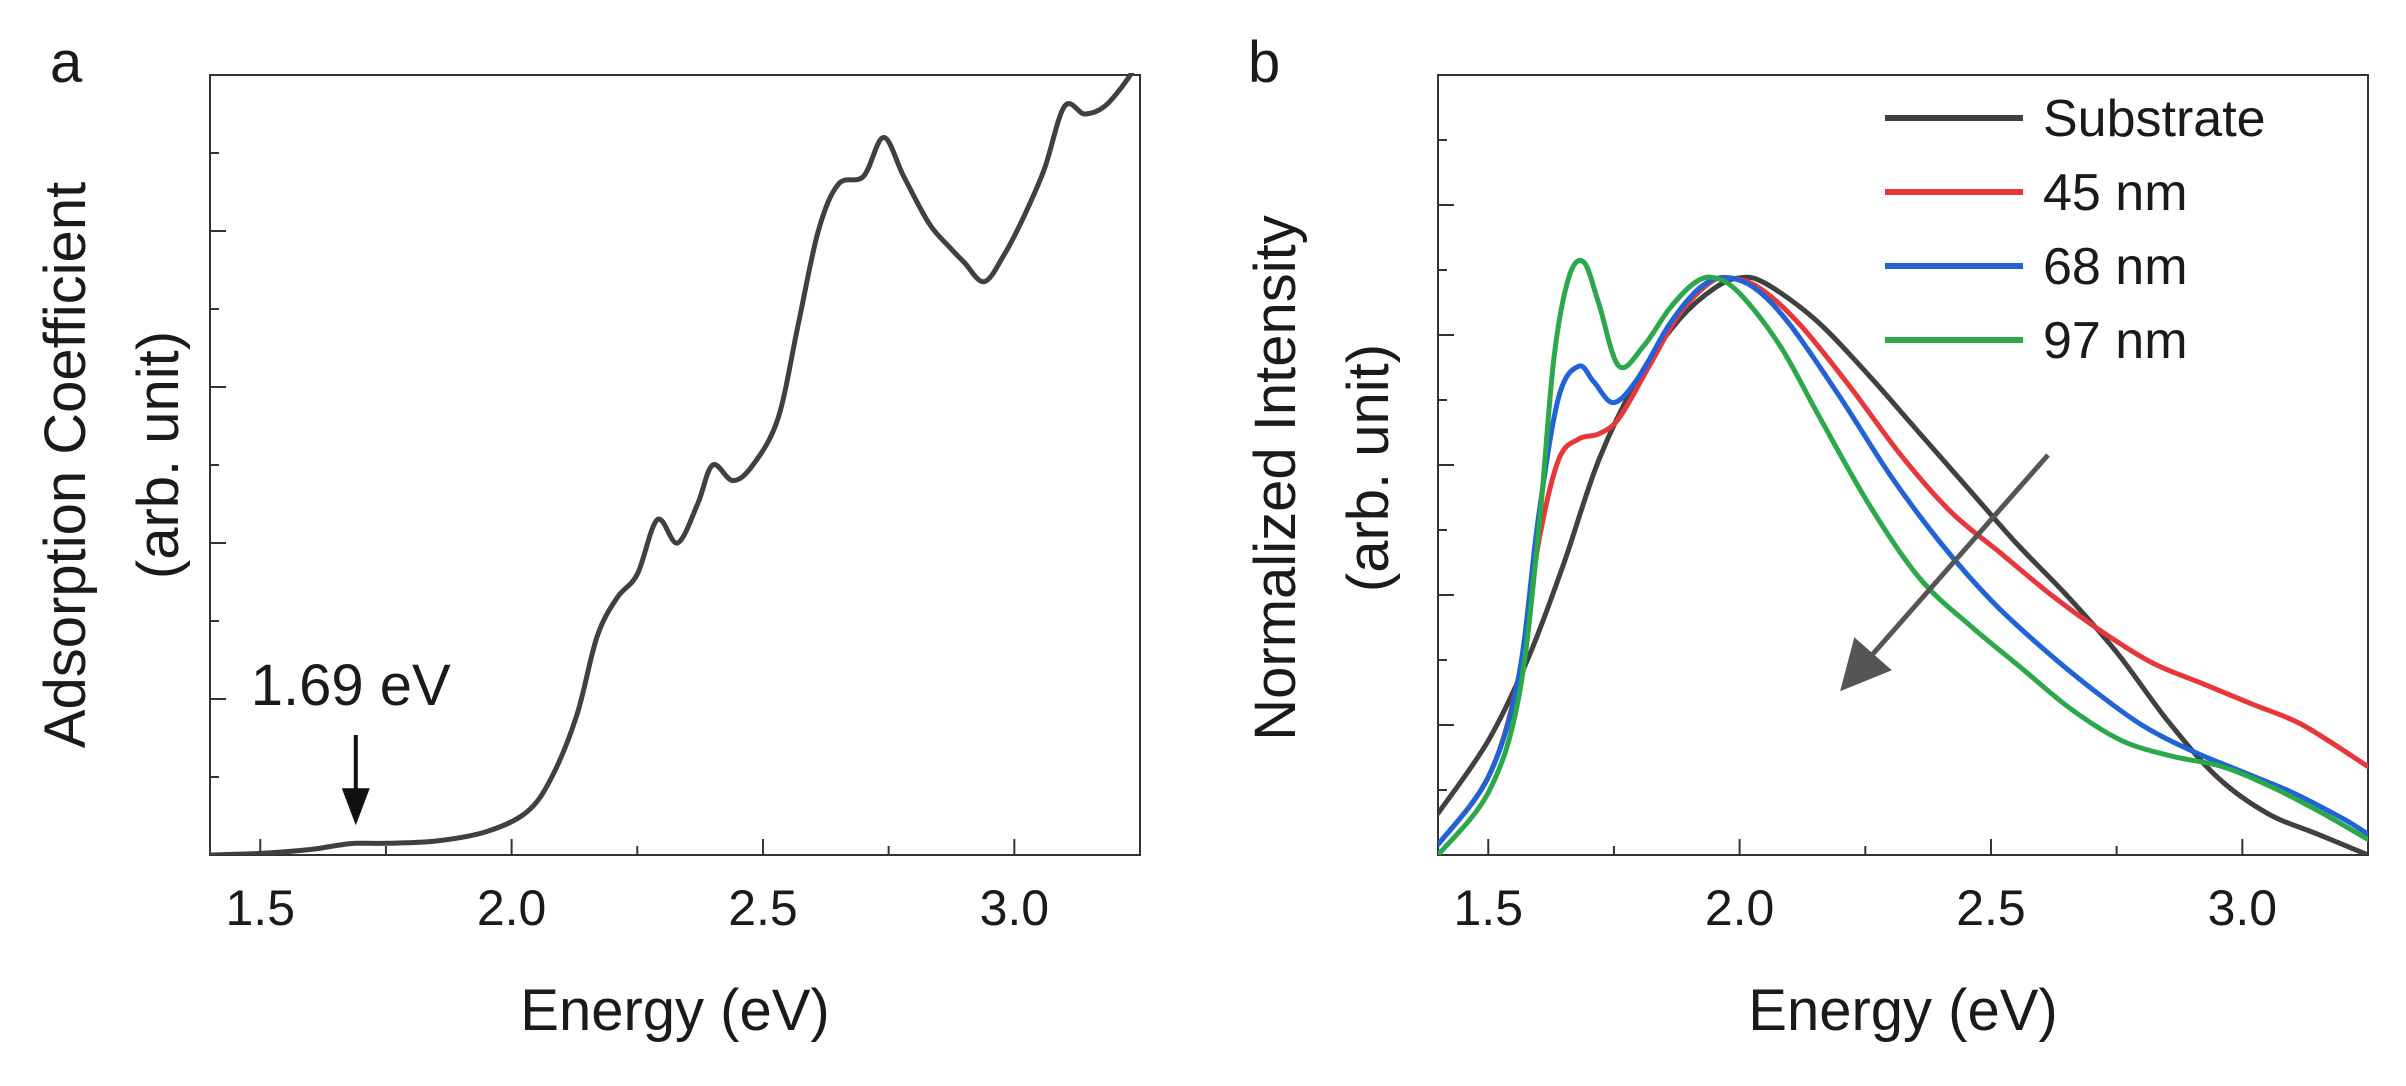 Image resolution: width=2406 pixels, height=1086 pixels. Describe the element at coordinates (1264, 62) in the screenshot. I see `panel-b-label: b` at that location.